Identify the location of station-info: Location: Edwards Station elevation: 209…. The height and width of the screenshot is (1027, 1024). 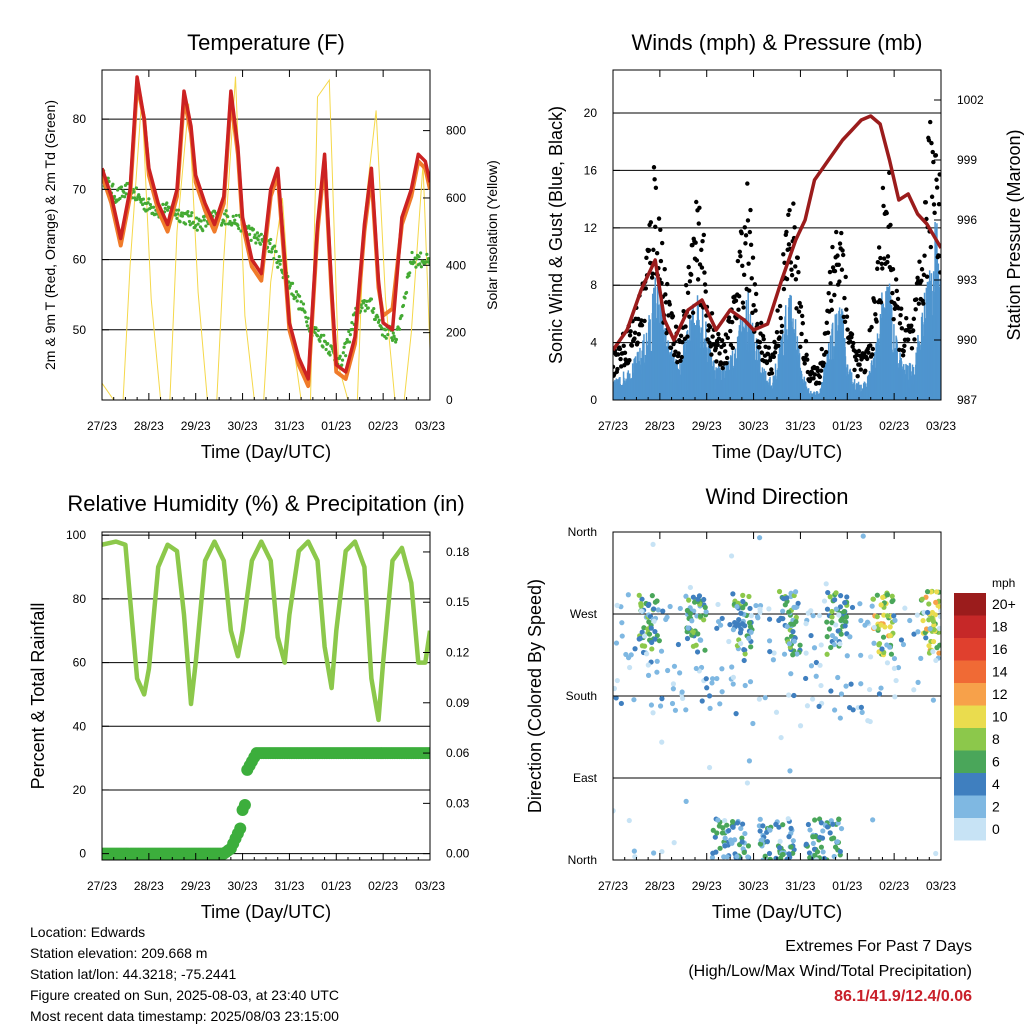
(184, 974).